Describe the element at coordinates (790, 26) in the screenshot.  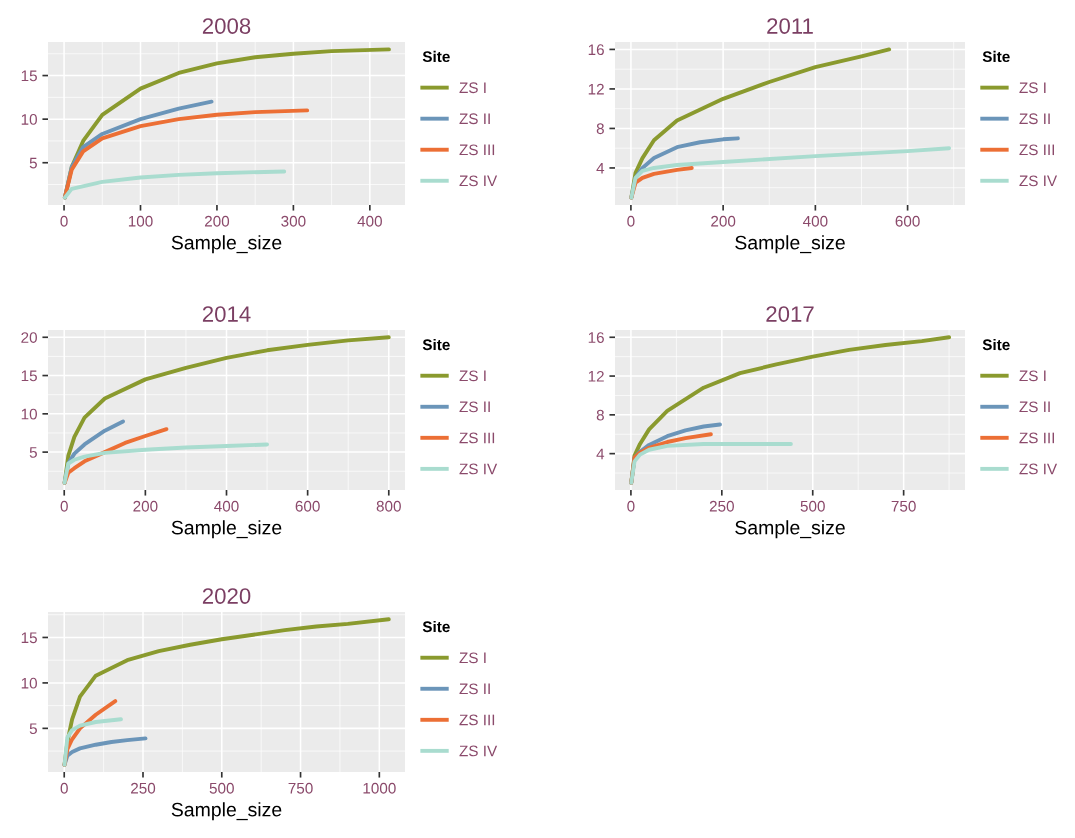
I see `chart-title: 2011` at that location.